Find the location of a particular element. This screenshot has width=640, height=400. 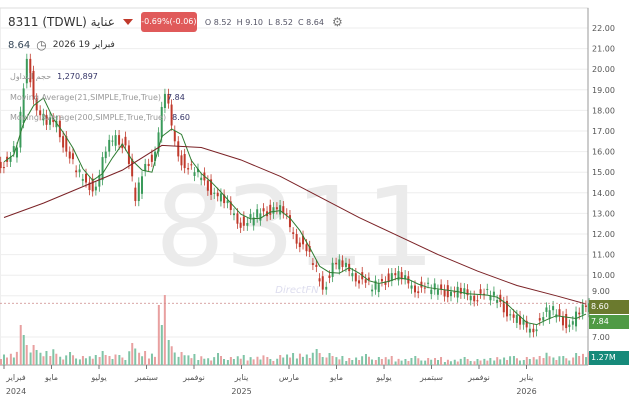

y-tick-label: 18.00 is located at coordinates (603, 110).